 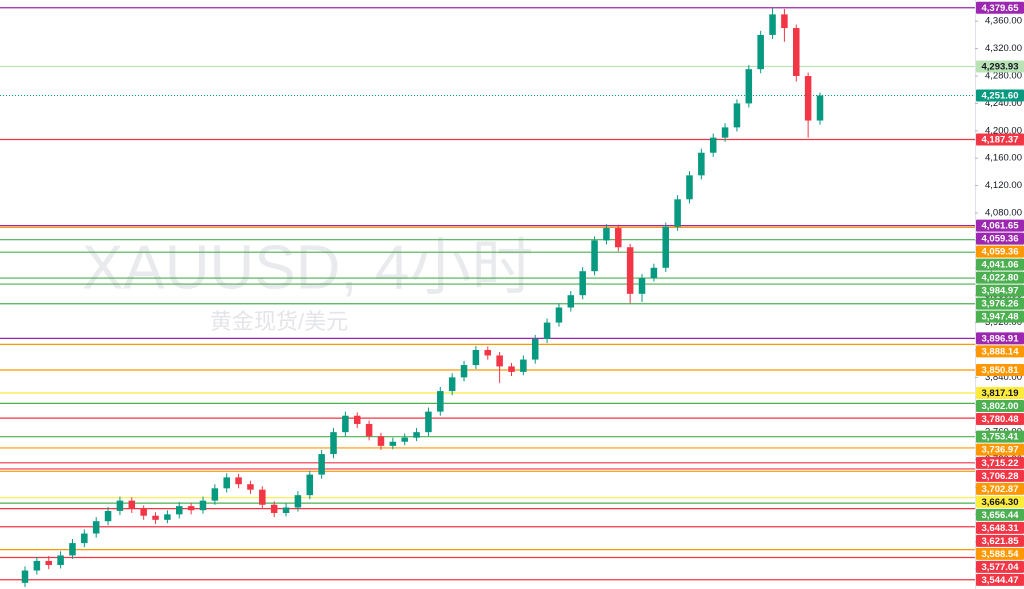 What do you see at coordinates (1003, 21) in the screenshot?
I see `y-tick-label: 4,360.00` at bounding box center [1003, 21].